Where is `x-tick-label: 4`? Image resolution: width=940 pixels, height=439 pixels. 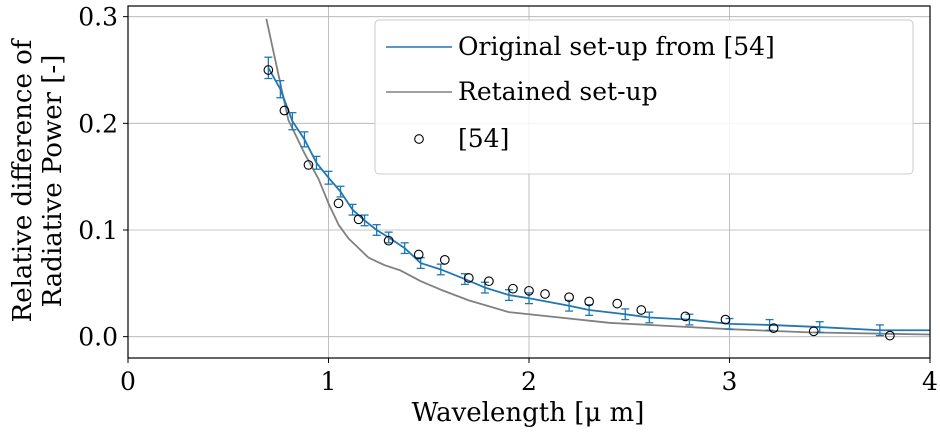 x-tick-label: 4 is located at coordinates (930, 381).